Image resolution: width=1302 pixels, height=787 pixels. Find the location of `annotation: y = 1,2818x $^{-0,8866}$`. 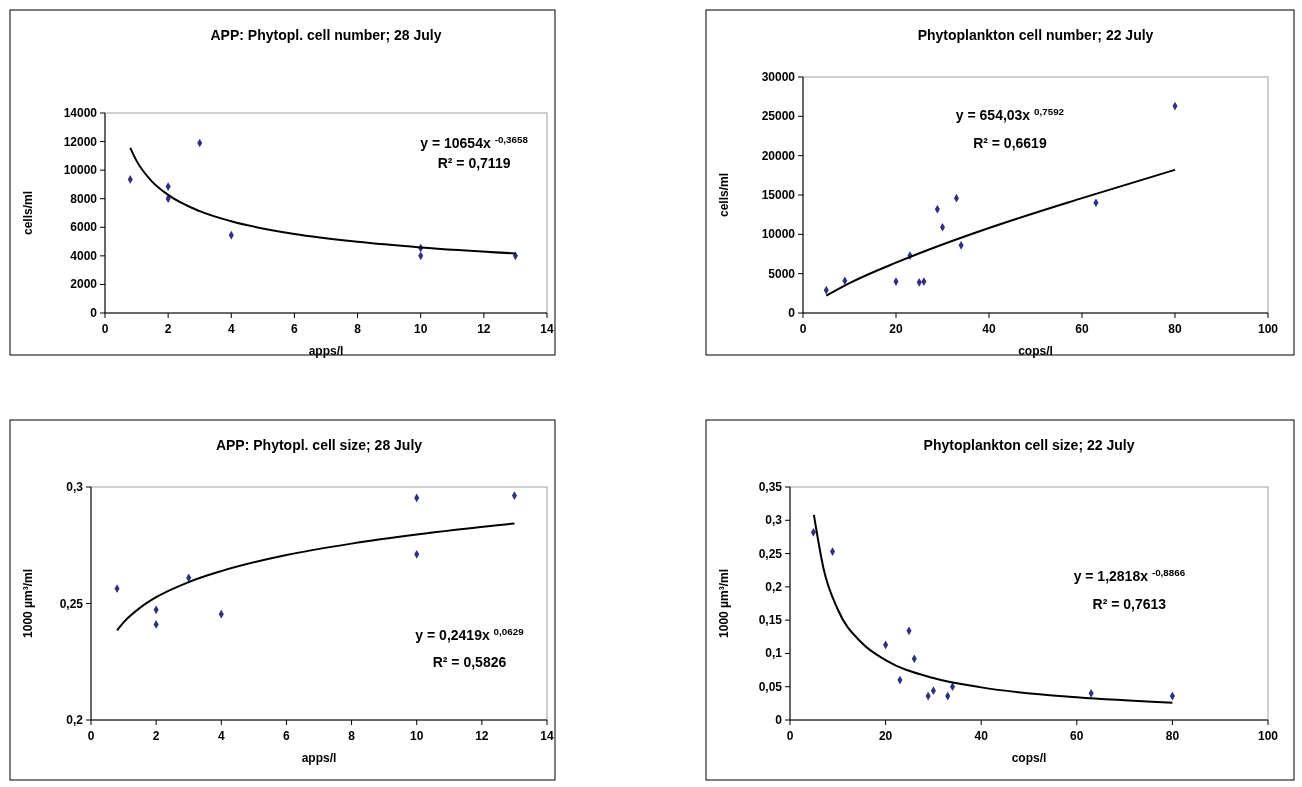

annotation: y = 1,2818x $^{-0,8866}$ is located at coordinates (1129, 575).